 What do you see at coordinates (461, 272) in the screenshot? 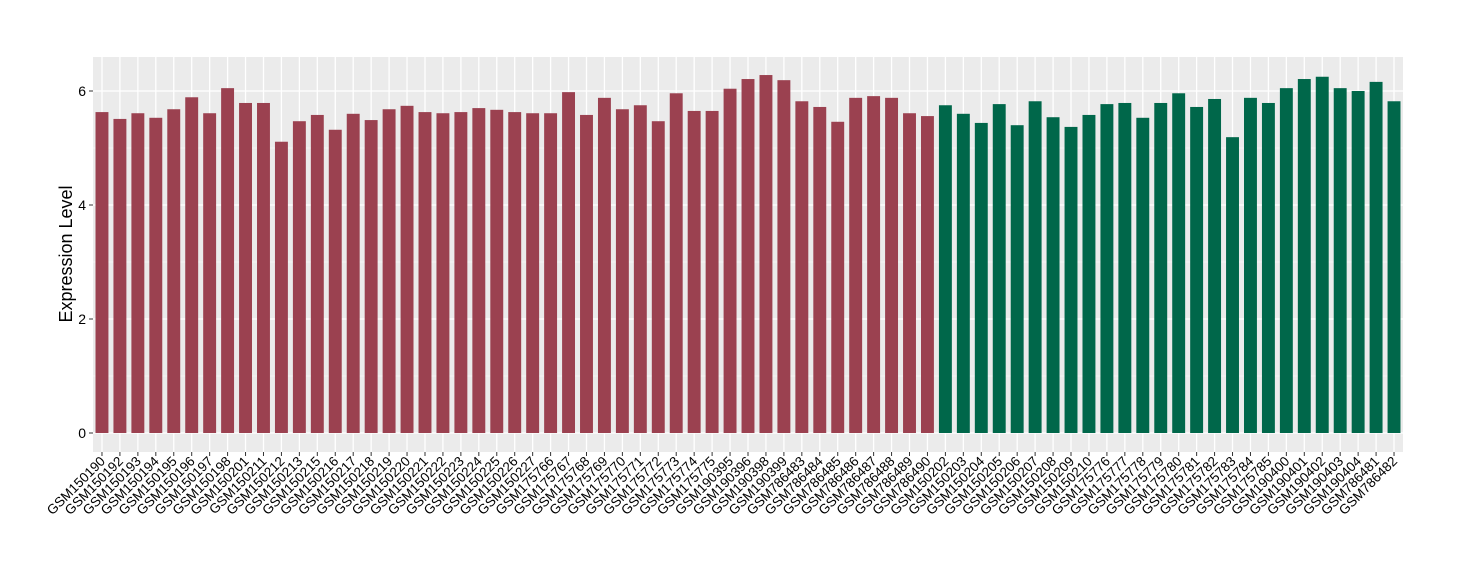
I see `bar-GSM150223` at bounding box center [461, 272].